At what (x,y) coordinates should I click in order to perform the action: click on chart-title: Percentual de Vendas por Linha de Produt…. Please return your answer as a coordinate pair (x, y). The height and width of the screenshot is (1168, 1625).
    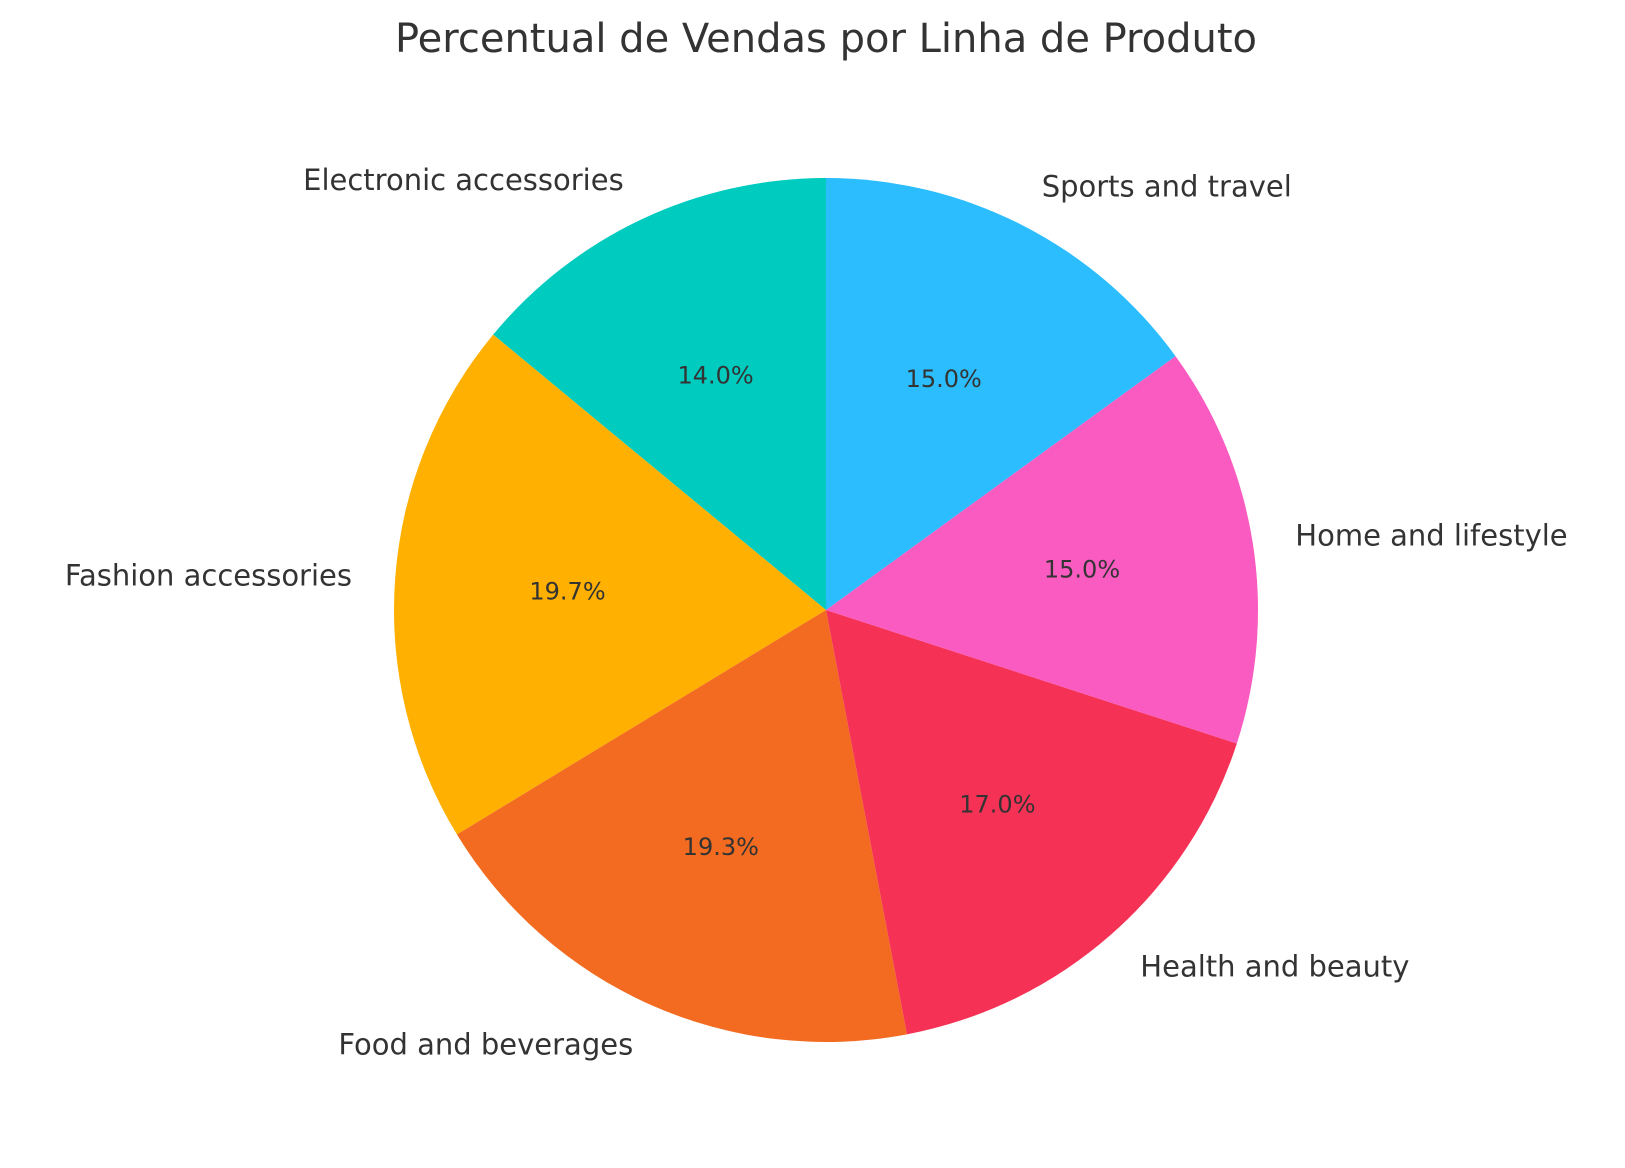
    Looking at the image, I should click on (826, 39).